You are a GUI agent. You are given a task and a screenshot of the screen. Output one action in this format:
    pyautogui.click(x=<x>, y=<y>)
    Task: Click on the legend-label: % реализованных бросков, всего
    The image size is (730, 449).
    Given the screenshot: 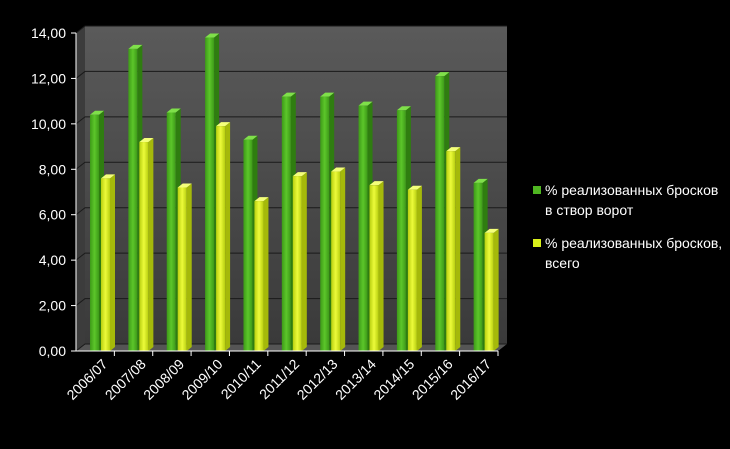 What is the action you would take?
    pyautogui.click(x=634, y=253)
    